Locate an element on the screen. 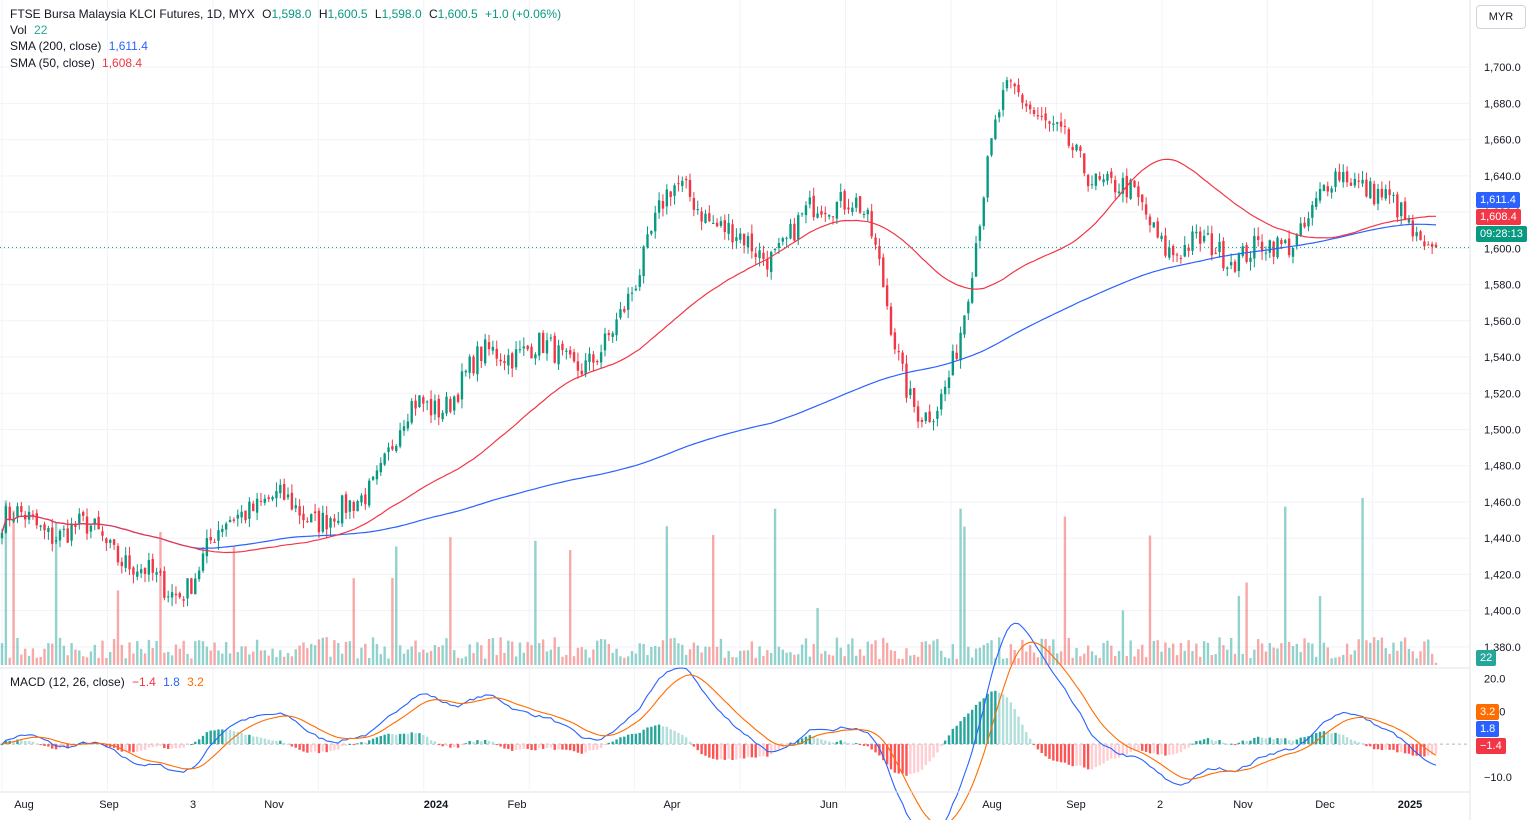 Image resolution: width=1534 pixels, height=820 pixels. y-tick-label: 1,600.0 is located at coordinates (1502, 249).